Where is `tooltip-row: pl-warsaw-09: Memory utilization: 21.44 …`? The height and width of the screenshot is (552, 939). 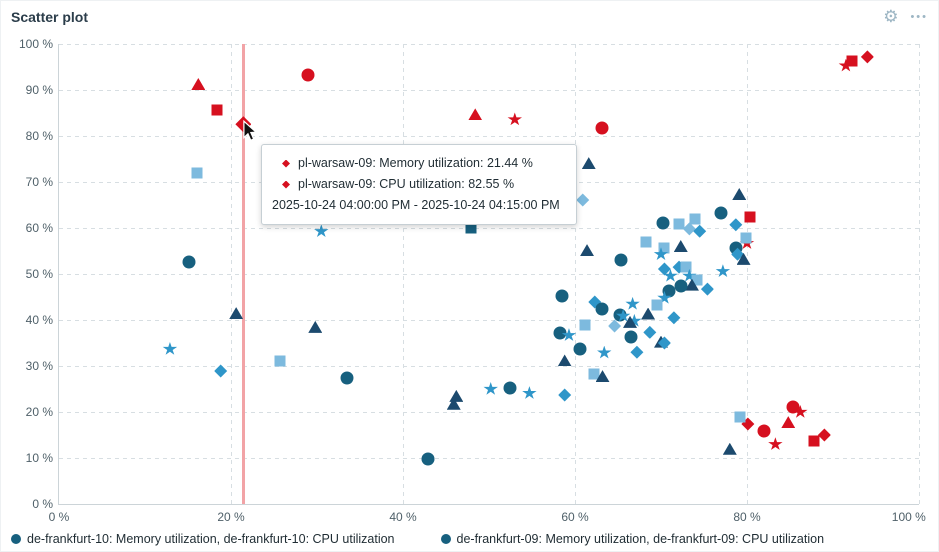 tooltip-row: pl-warsaw-09: Memory utilization: 21.44 … is located at coordinates (418, 163).